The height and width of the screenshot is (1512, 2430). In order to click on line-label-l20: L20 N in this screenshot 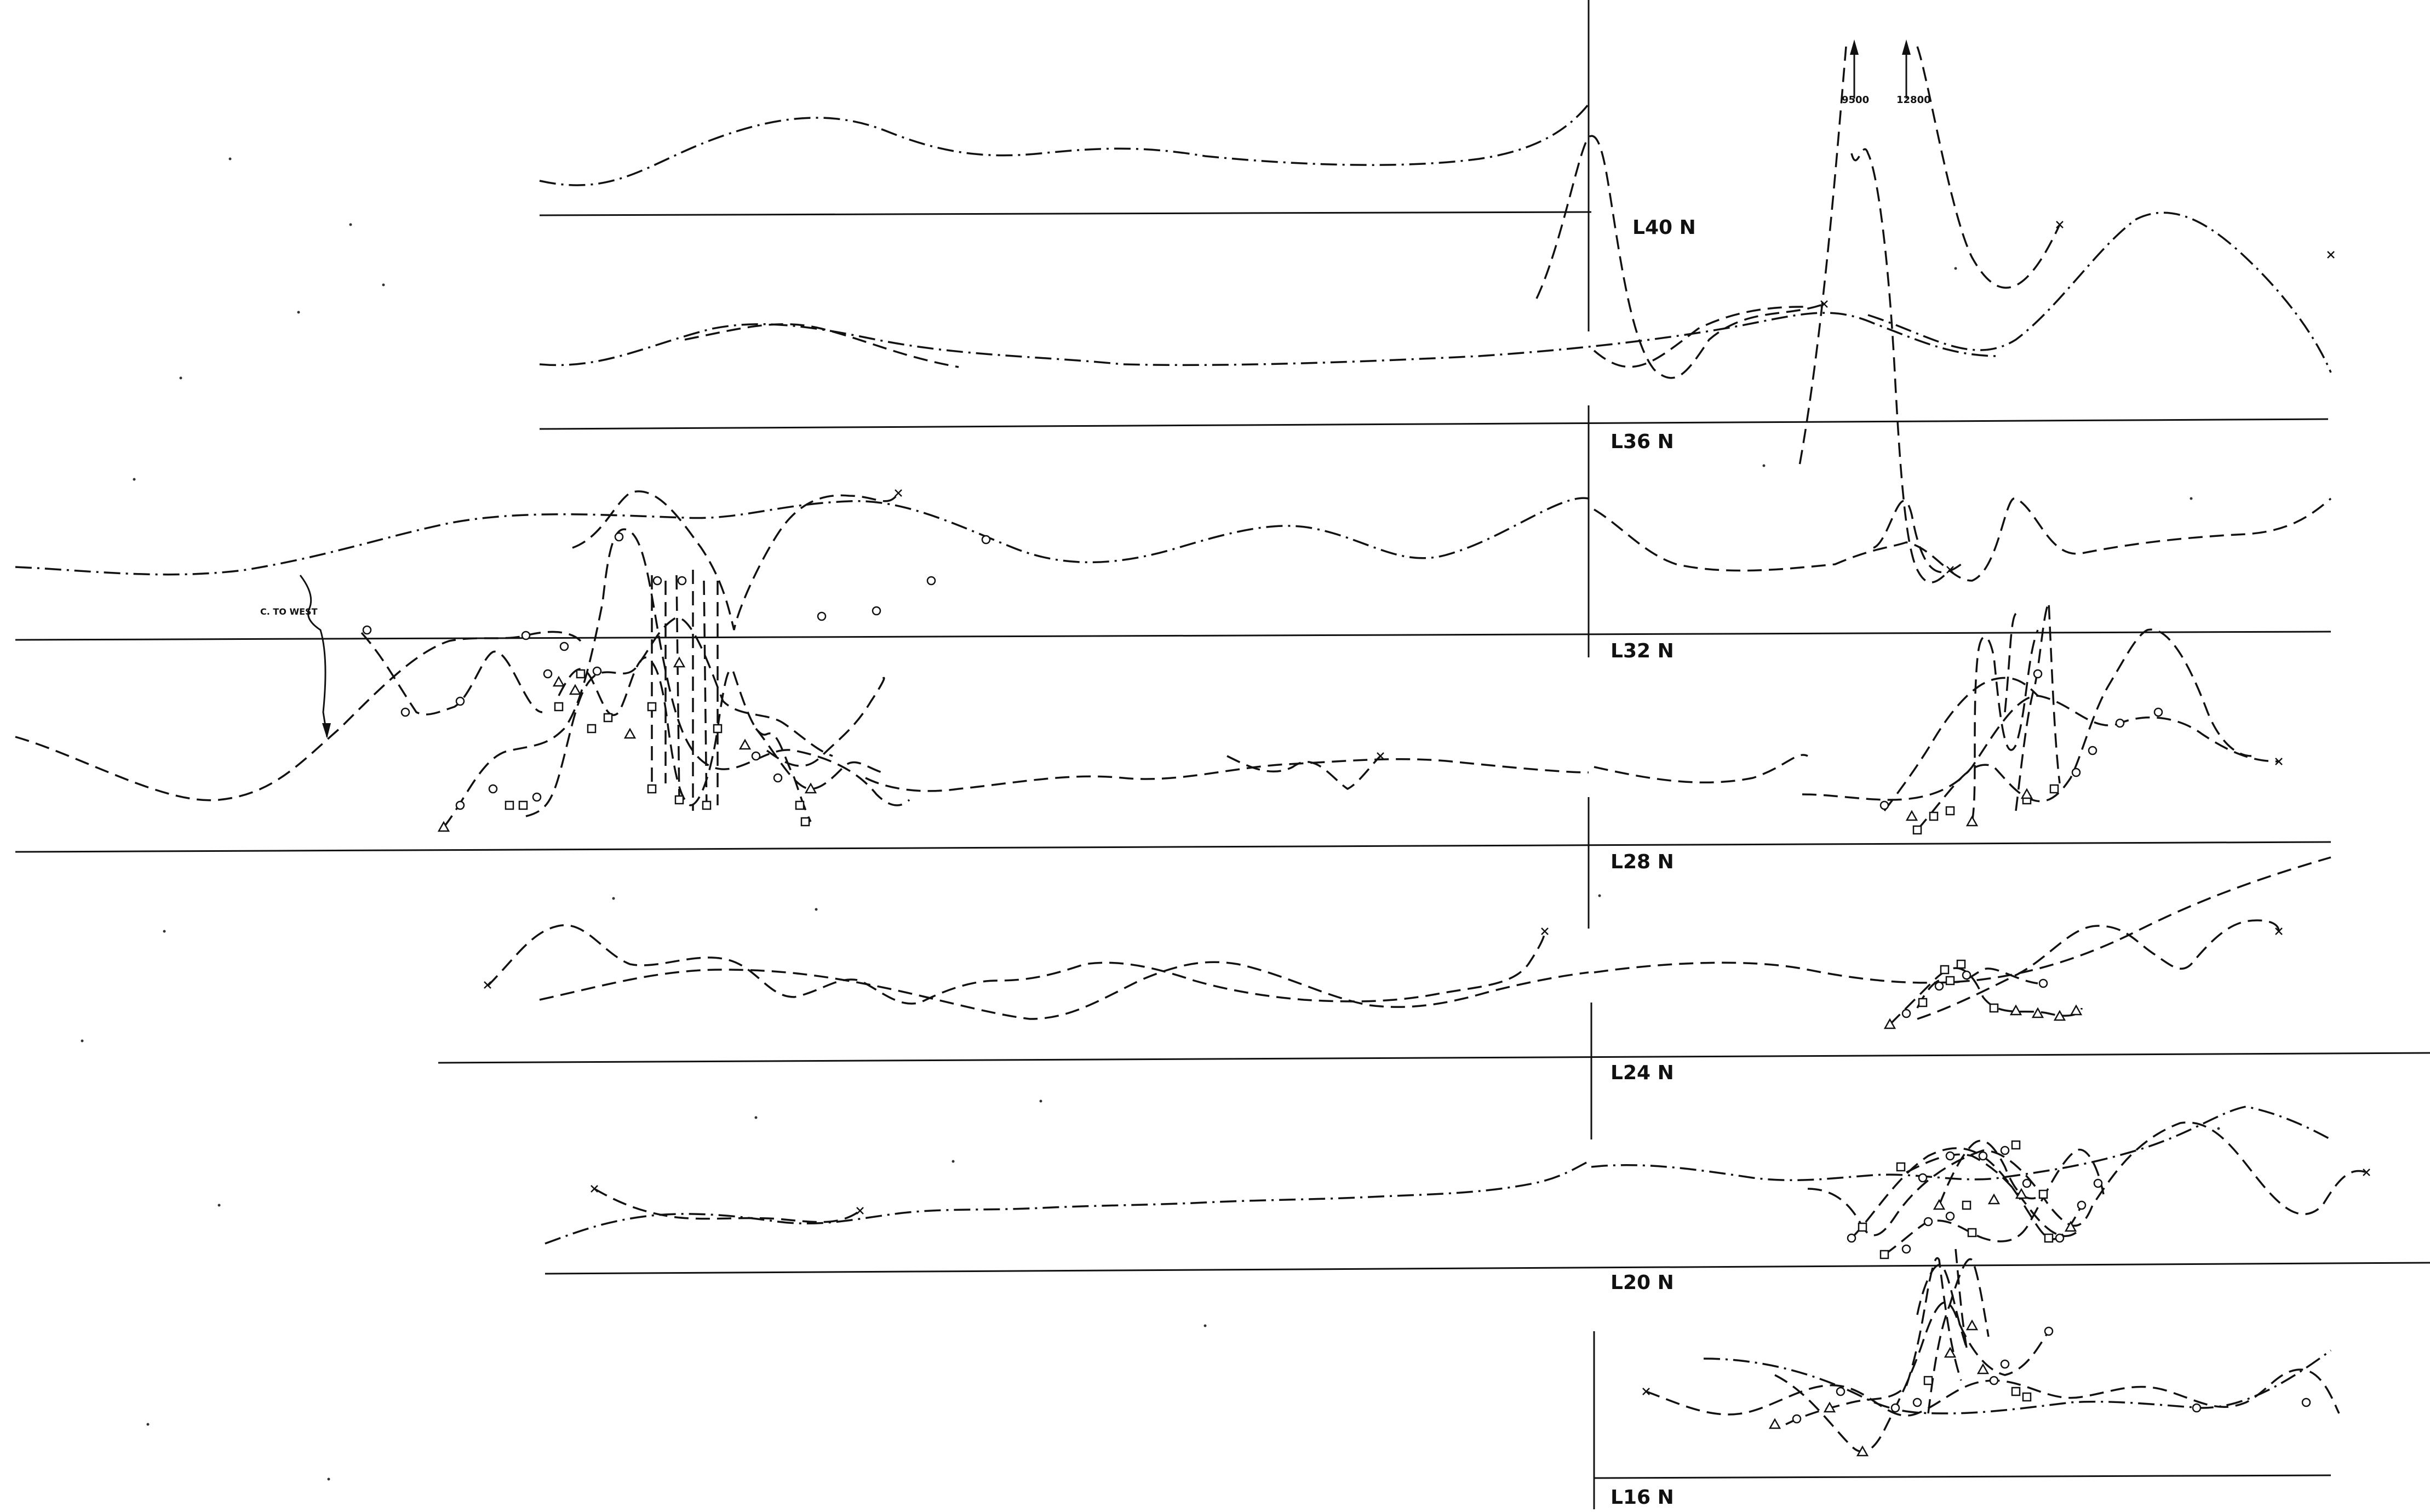, I will do `click(1642, 1283)`.